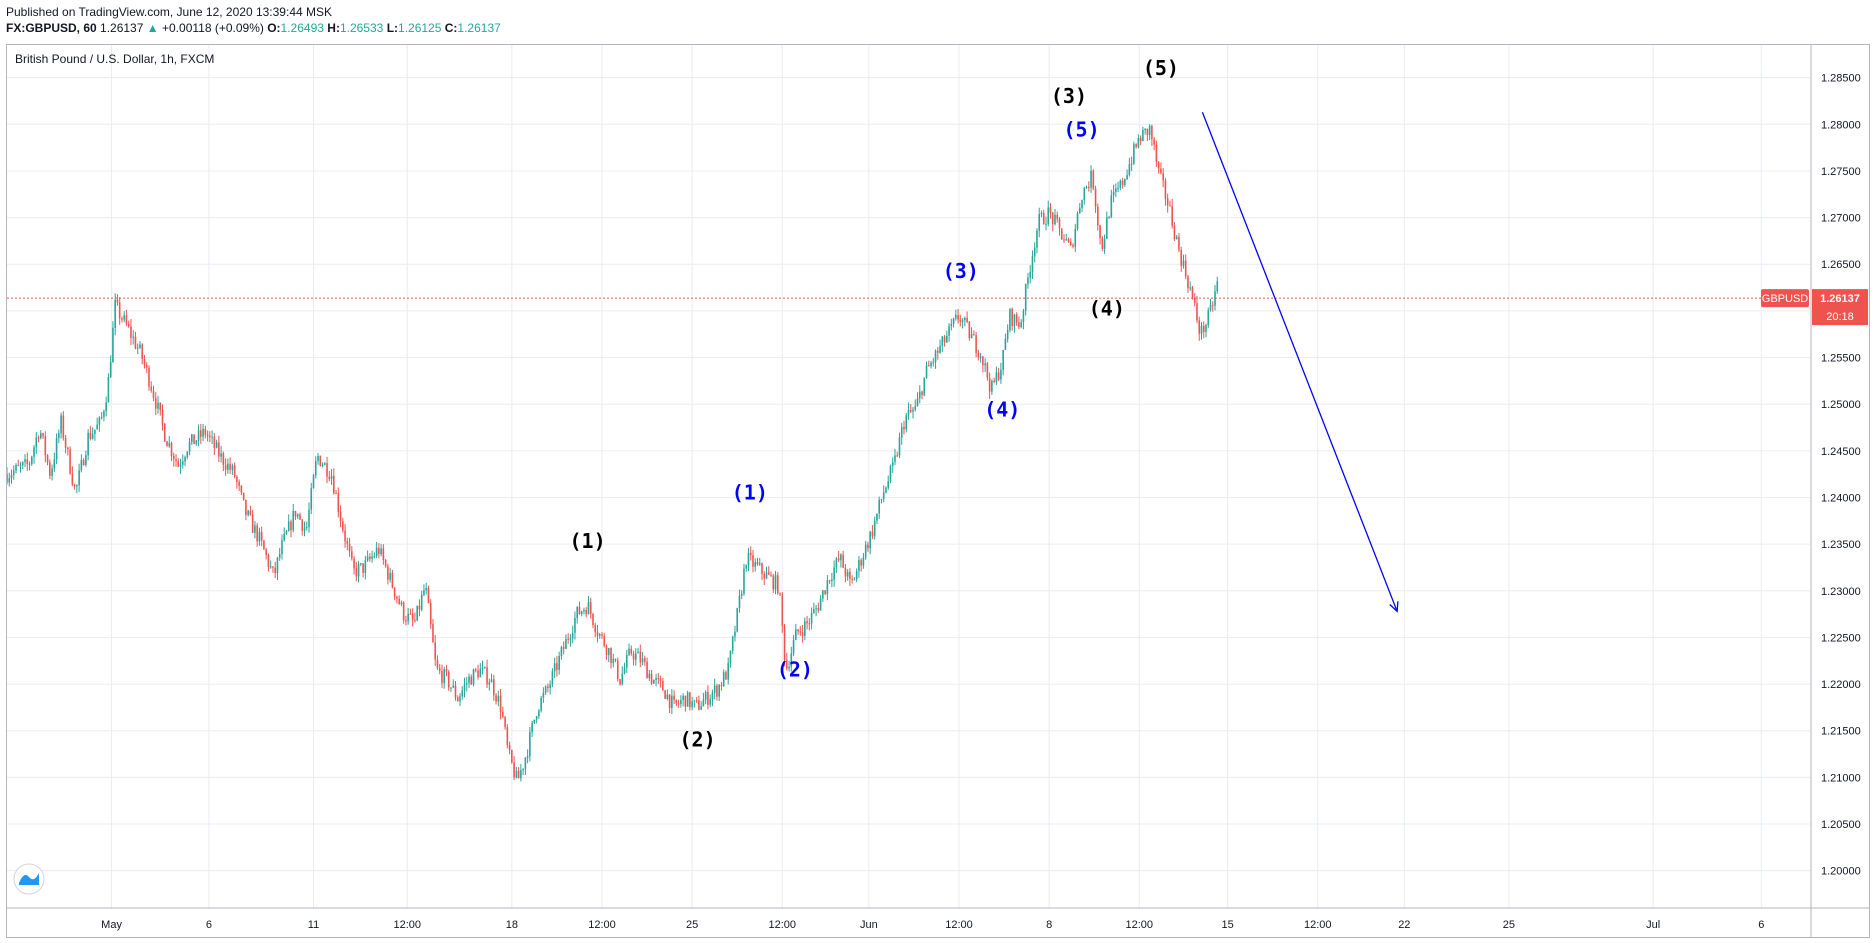 The image size is (1876, 943). What do you see at coordinates (1161, 68) in the screenshot?
I see `wave-label-black: (5)` at bounding box center [1161, 68].